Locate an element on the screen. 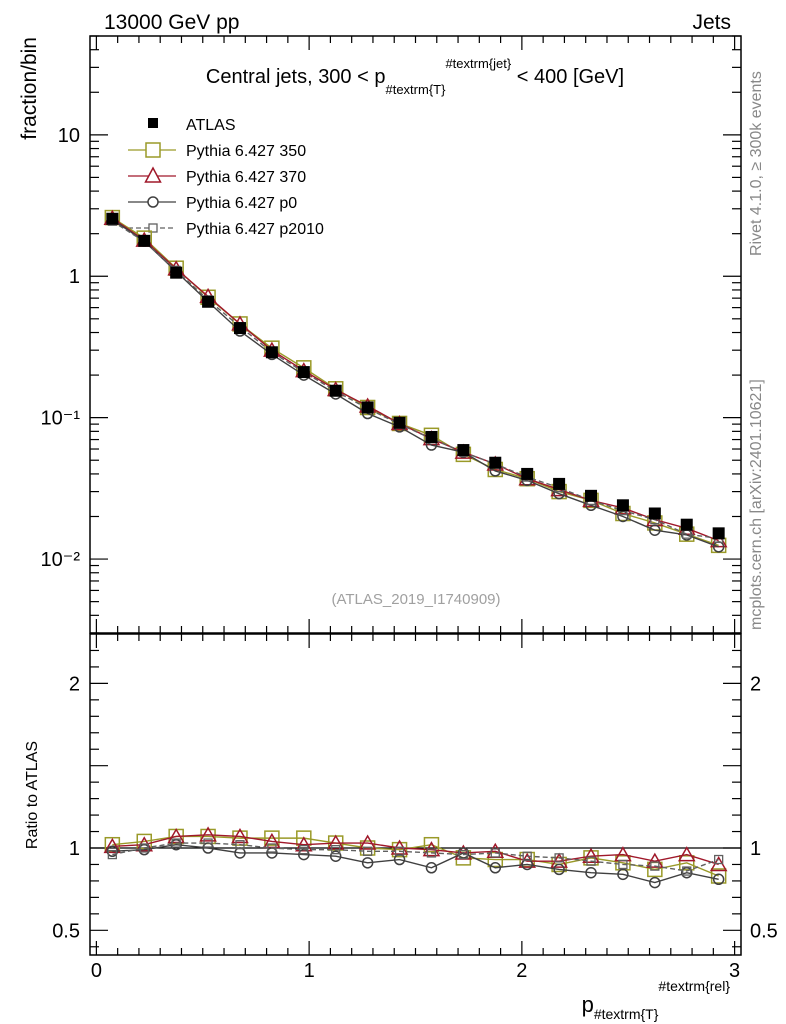 Image resolution: width=786 pixels, height=1024 pixels. x-tick-label: 0 is located at coordinates (96, 971).